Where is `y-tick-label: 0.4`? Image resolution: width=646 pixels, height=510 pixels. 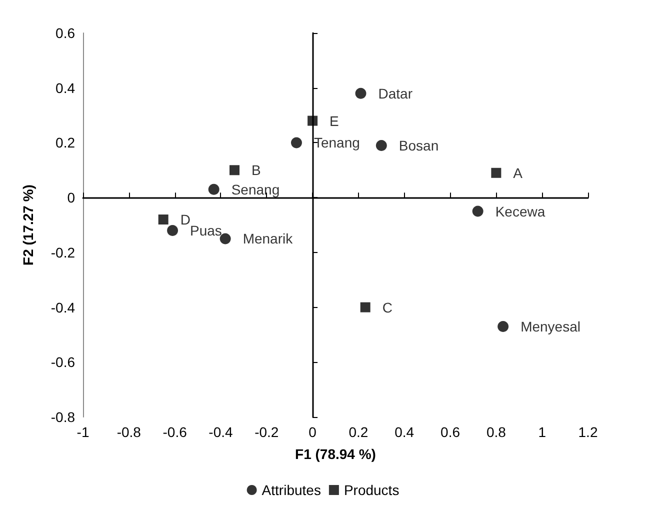
y-tick-label: 0.4 is located at coordinates (66, 88).